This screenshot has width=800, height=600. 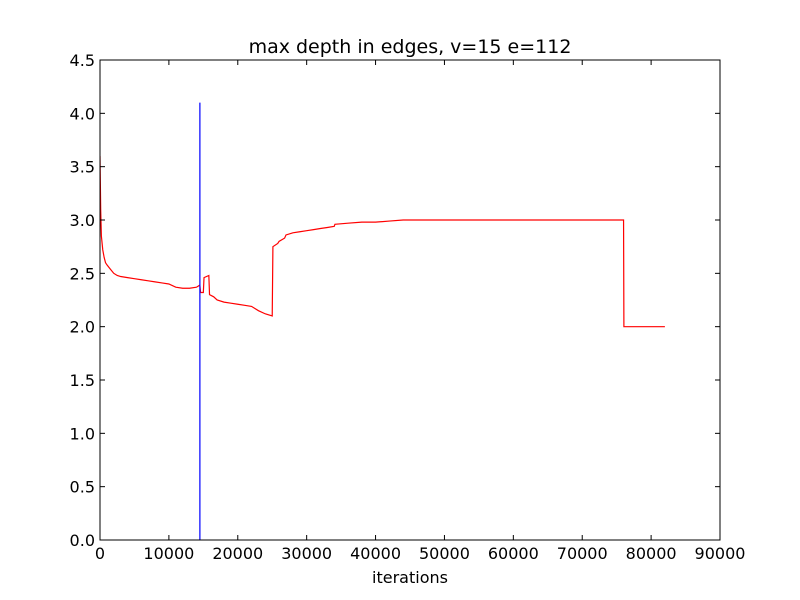 What do you see at coordinates (82, 273) in the screenshot?
I see `y-tick-label: 2.5` at bounding box center [82, 273].